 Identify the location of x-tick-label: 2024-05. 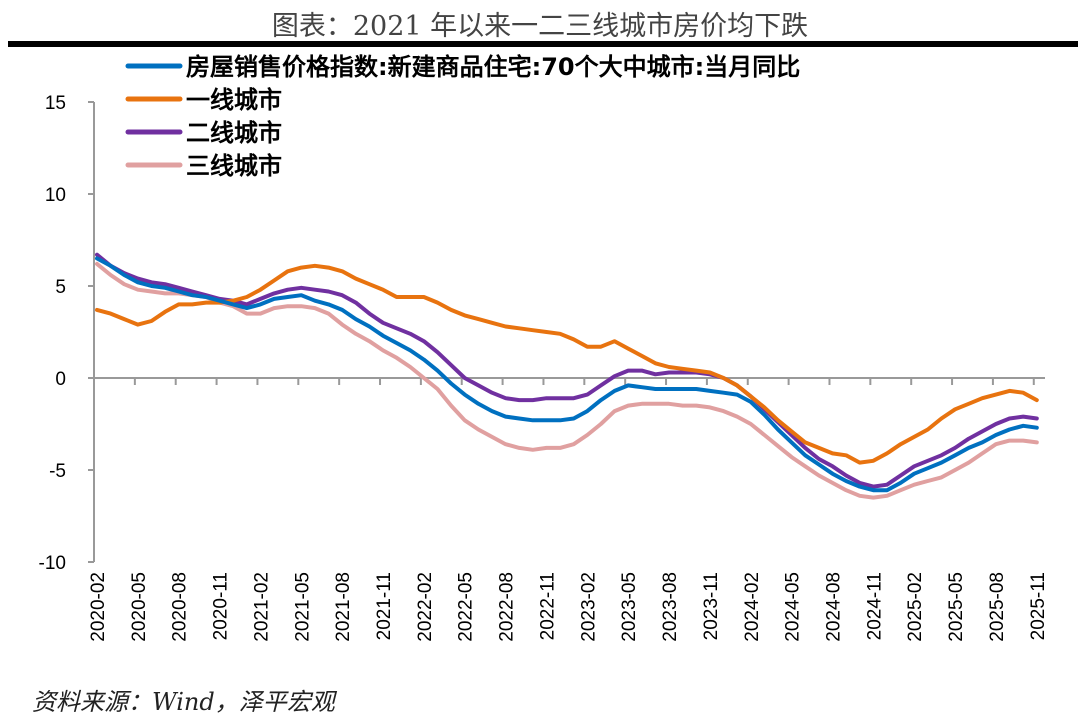
(793, 607).